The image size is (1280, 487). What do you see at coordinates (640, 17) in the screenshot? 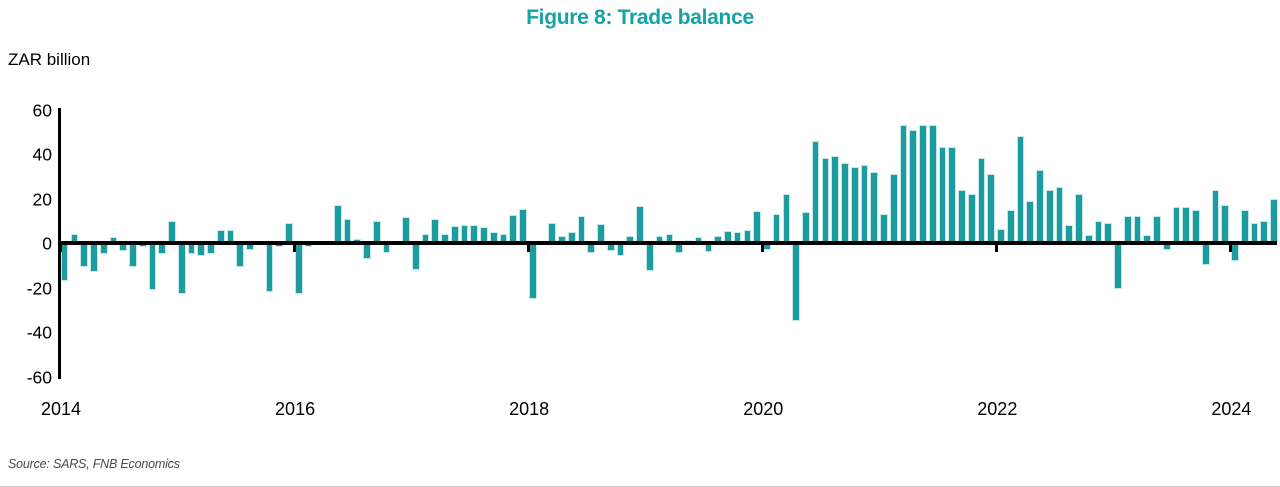
I see `chart-title: Figure 8: Trade balance` at bounding box center [640, 17].